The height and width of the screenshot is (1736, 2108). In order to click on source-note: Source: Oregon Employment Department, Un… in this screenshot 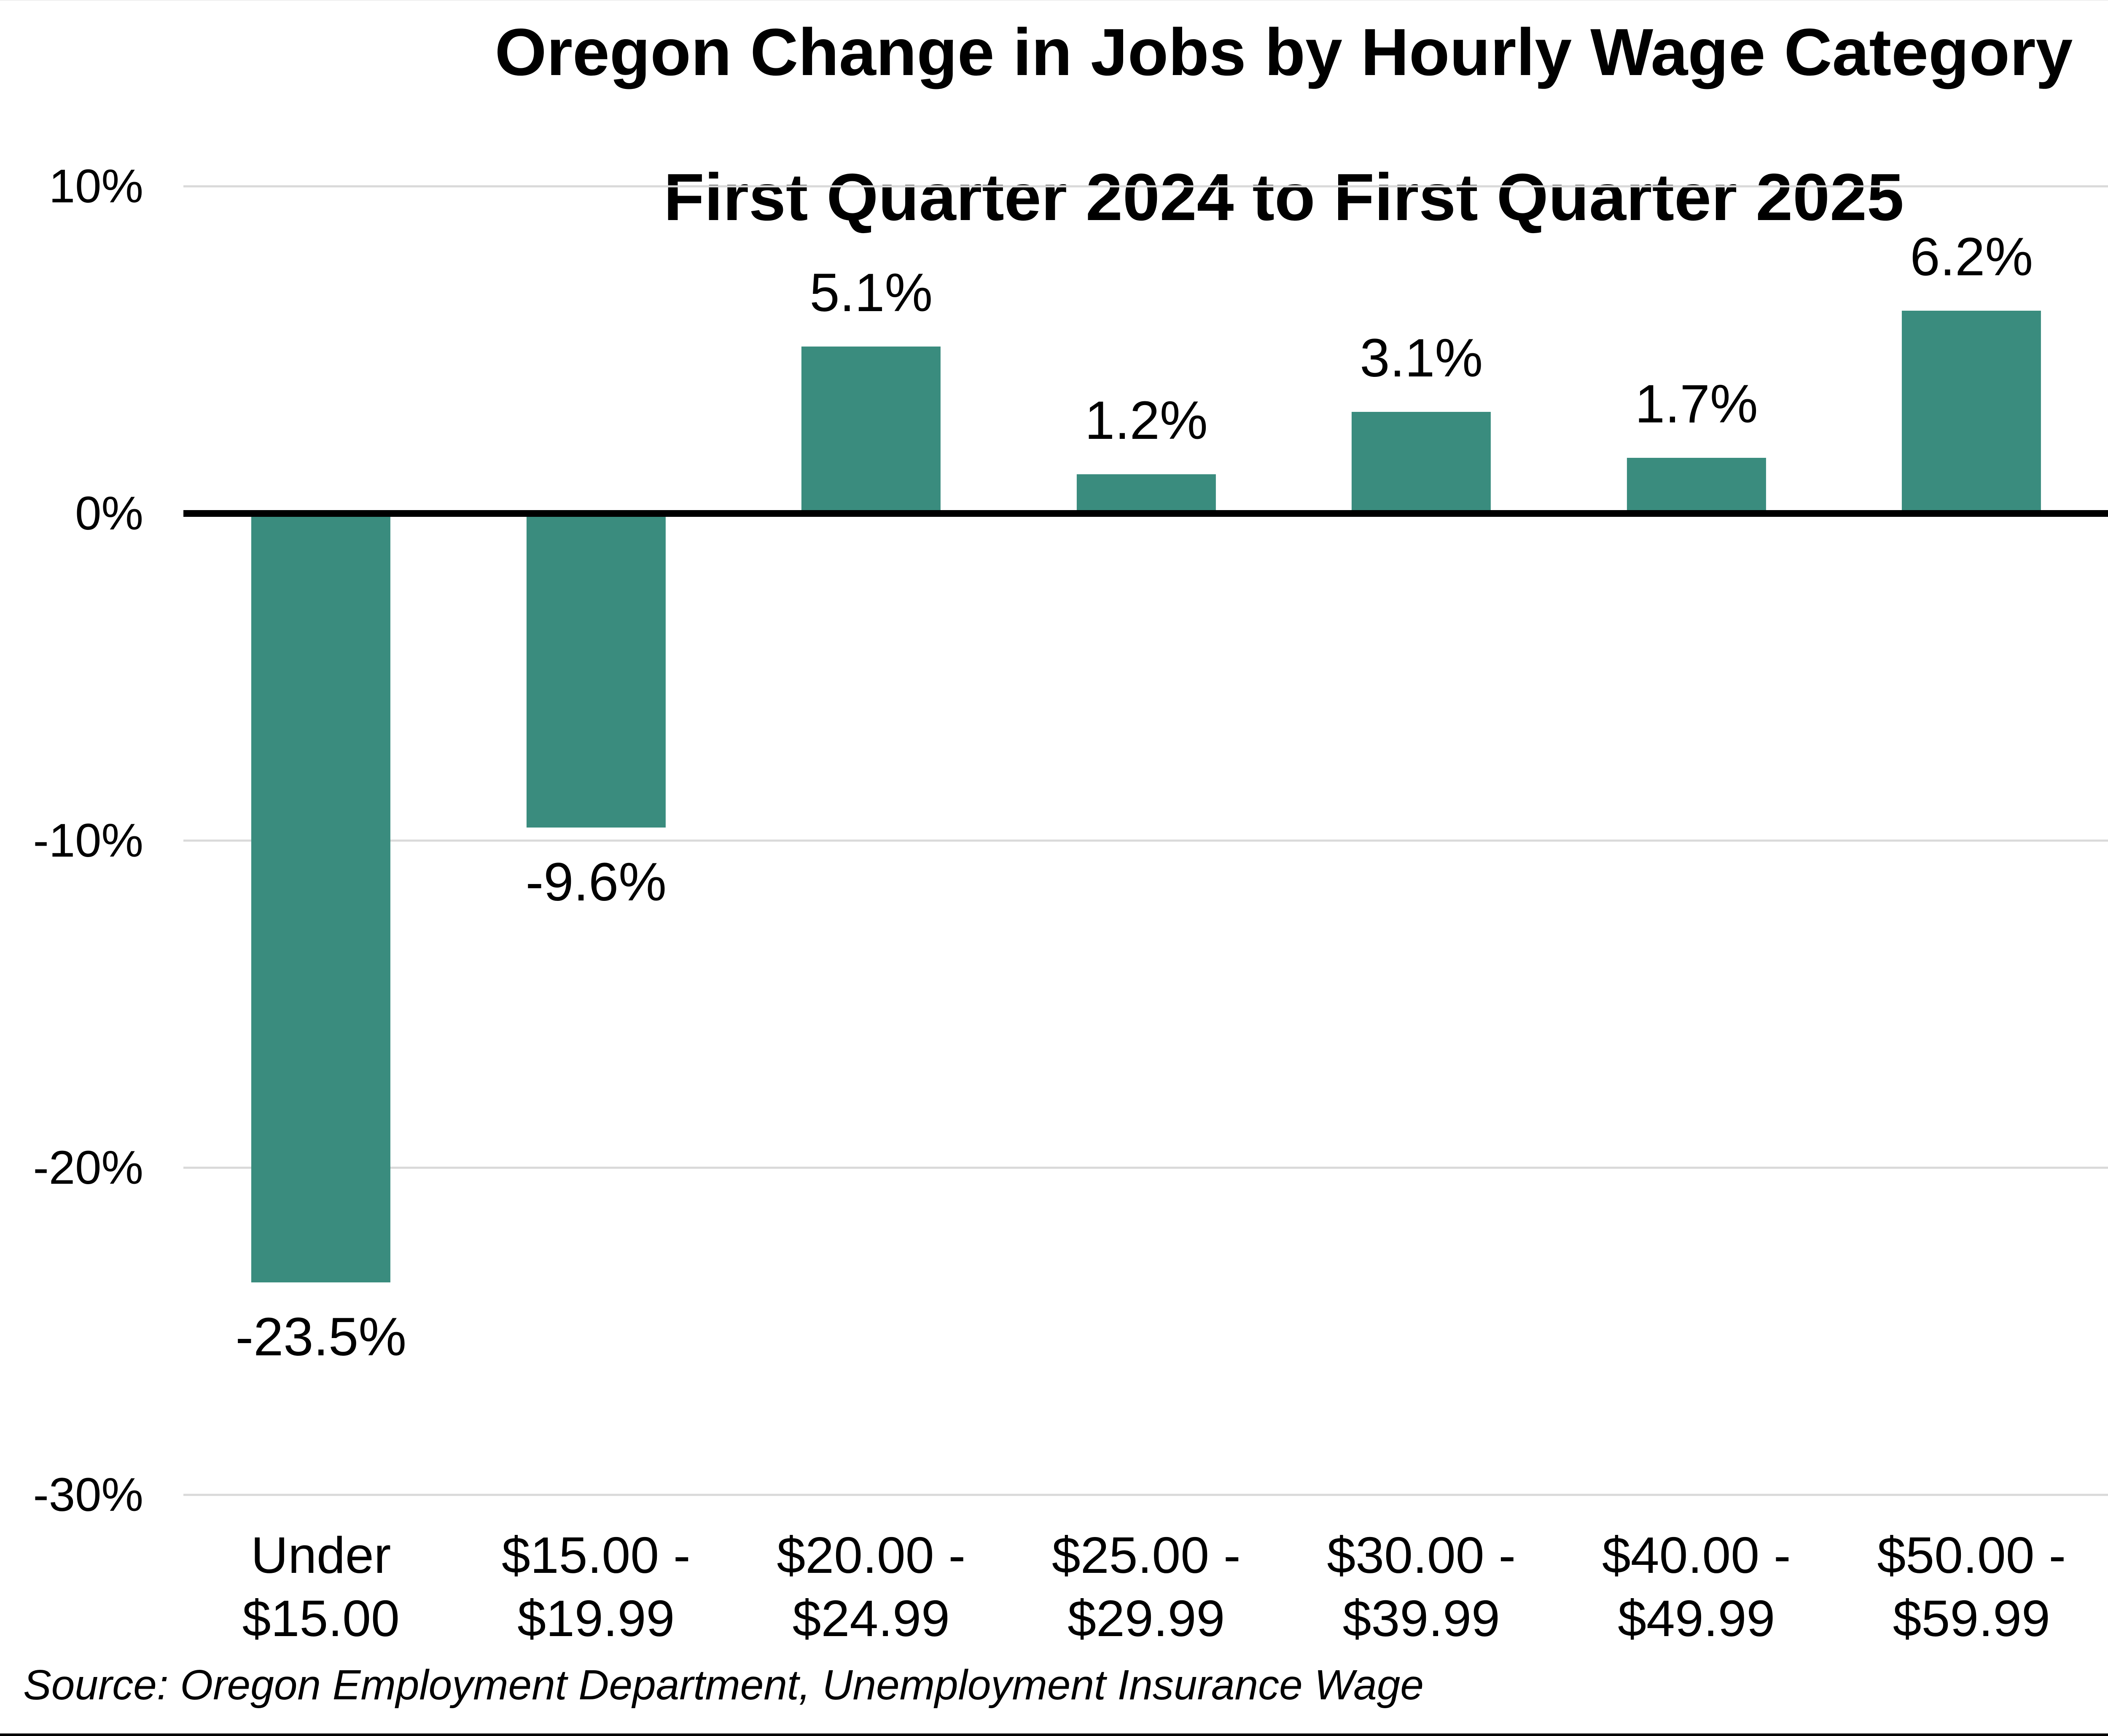, I will do `click(723, 1685)`.